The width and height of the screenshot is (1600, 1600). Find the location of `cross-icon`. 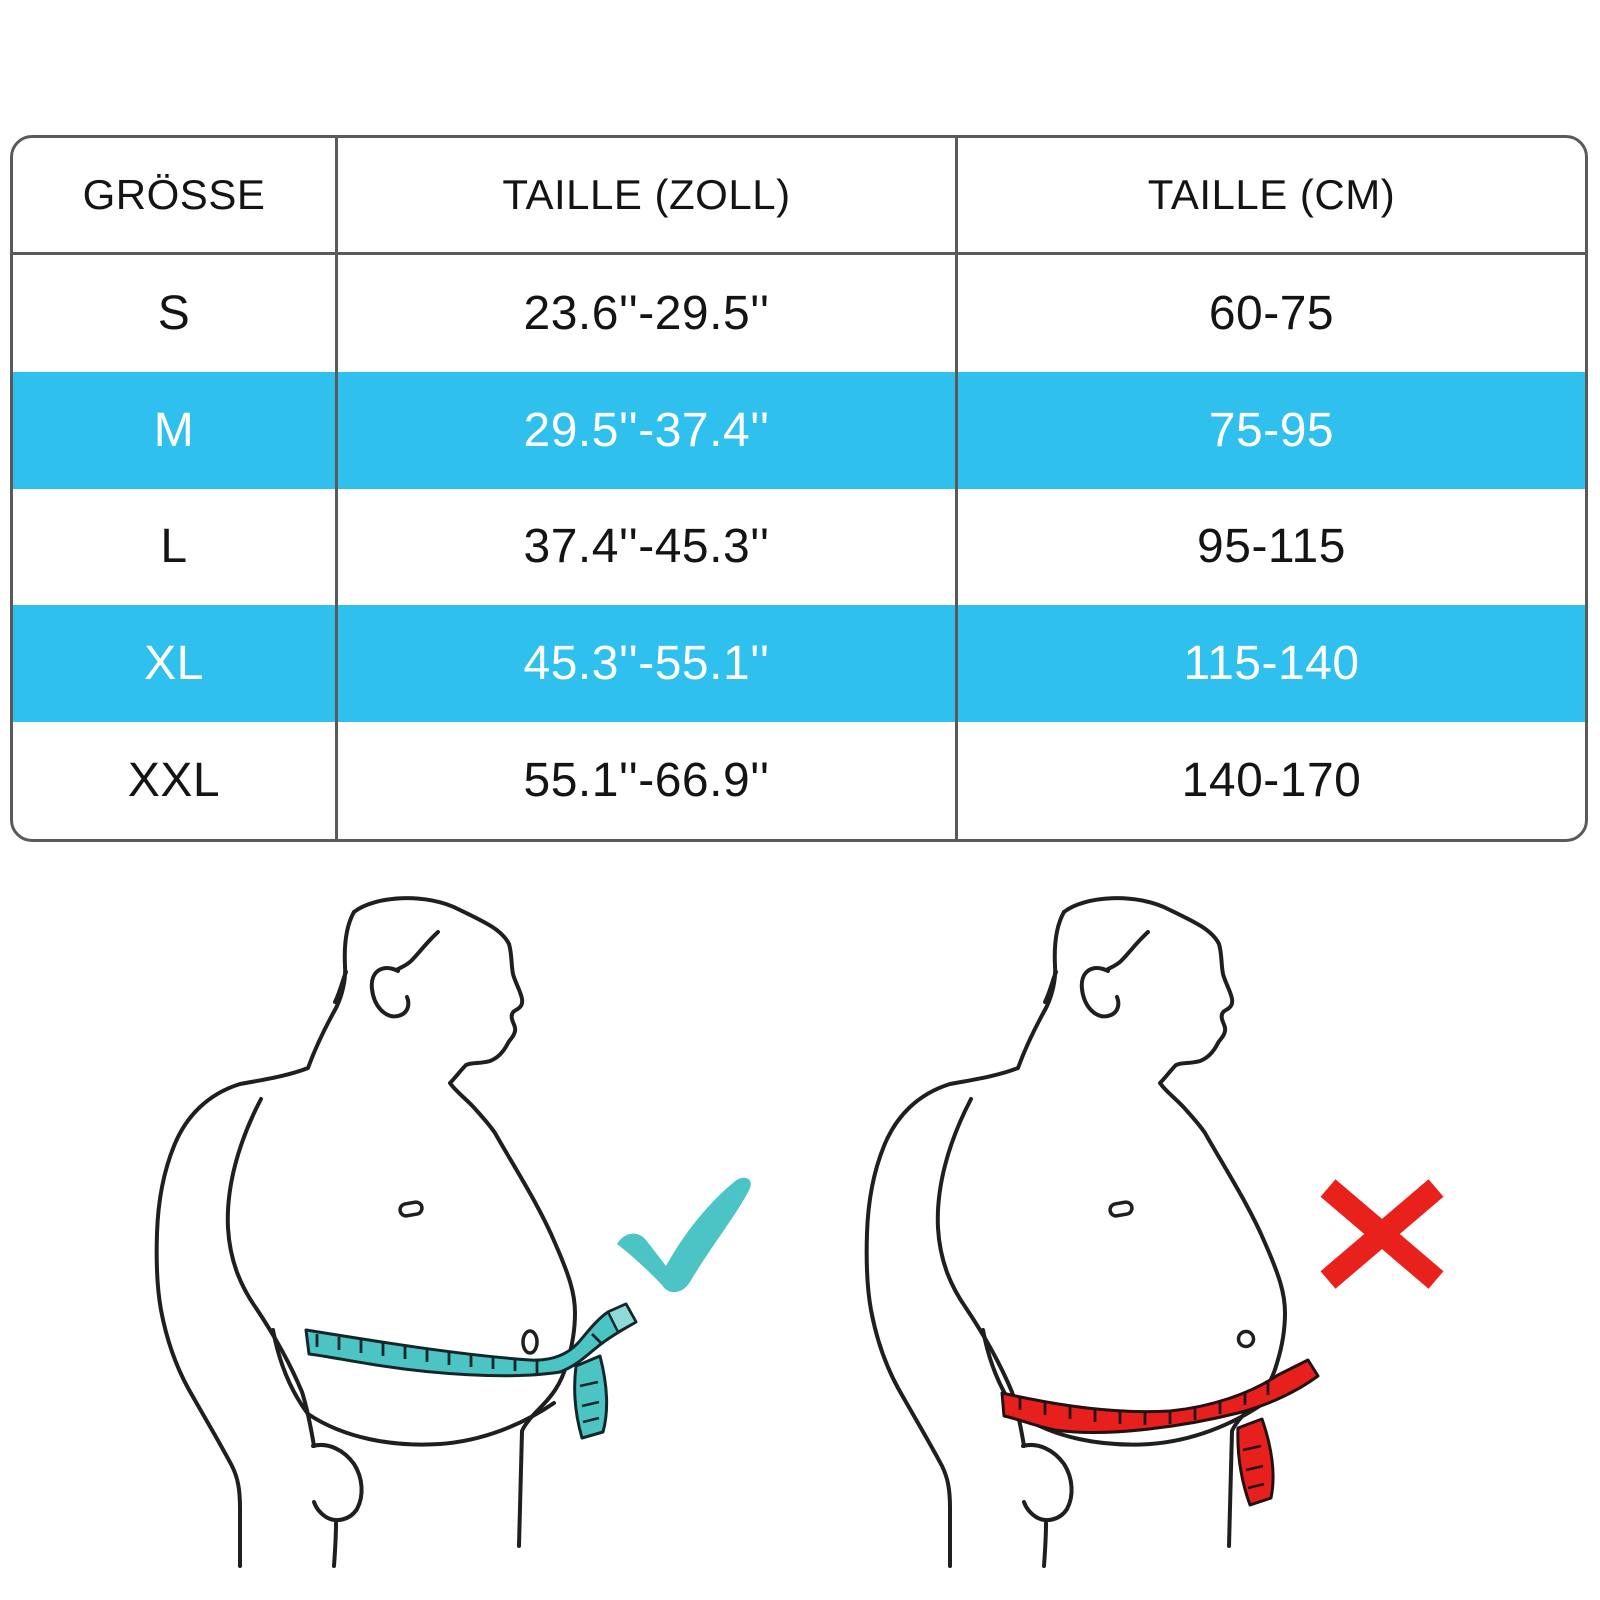

cross-icon is located at coordinates (1382, 1234).